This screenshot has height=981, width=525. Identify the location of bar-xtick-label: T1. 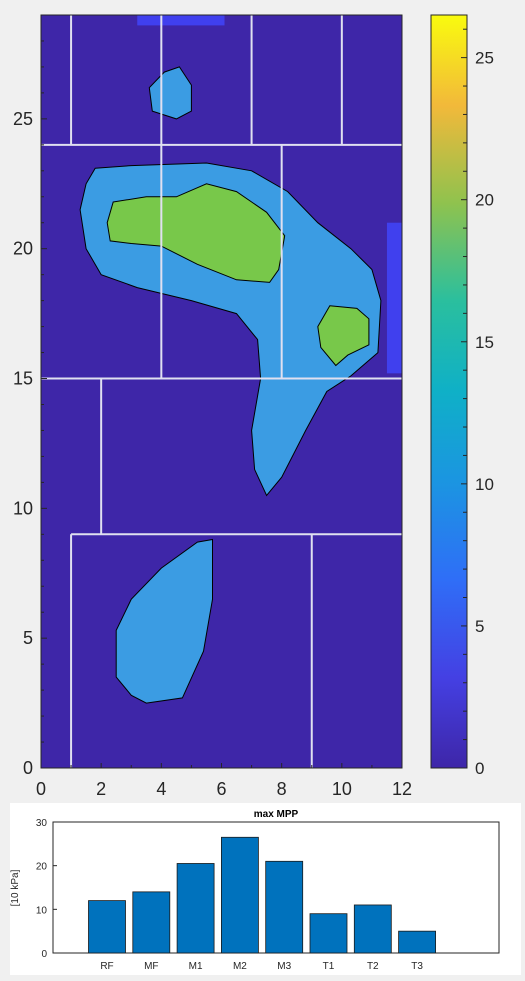
(329, 966).